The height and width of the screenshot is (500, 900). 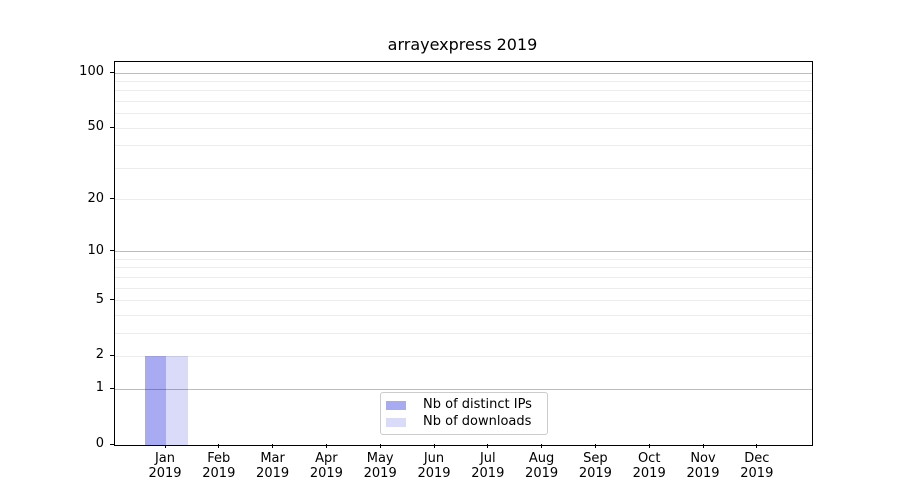 What do you see at coordinates (165, 458) in the screenshot?
I see `x-tick-month-jan: Jan` at bounding box center [165, 458].